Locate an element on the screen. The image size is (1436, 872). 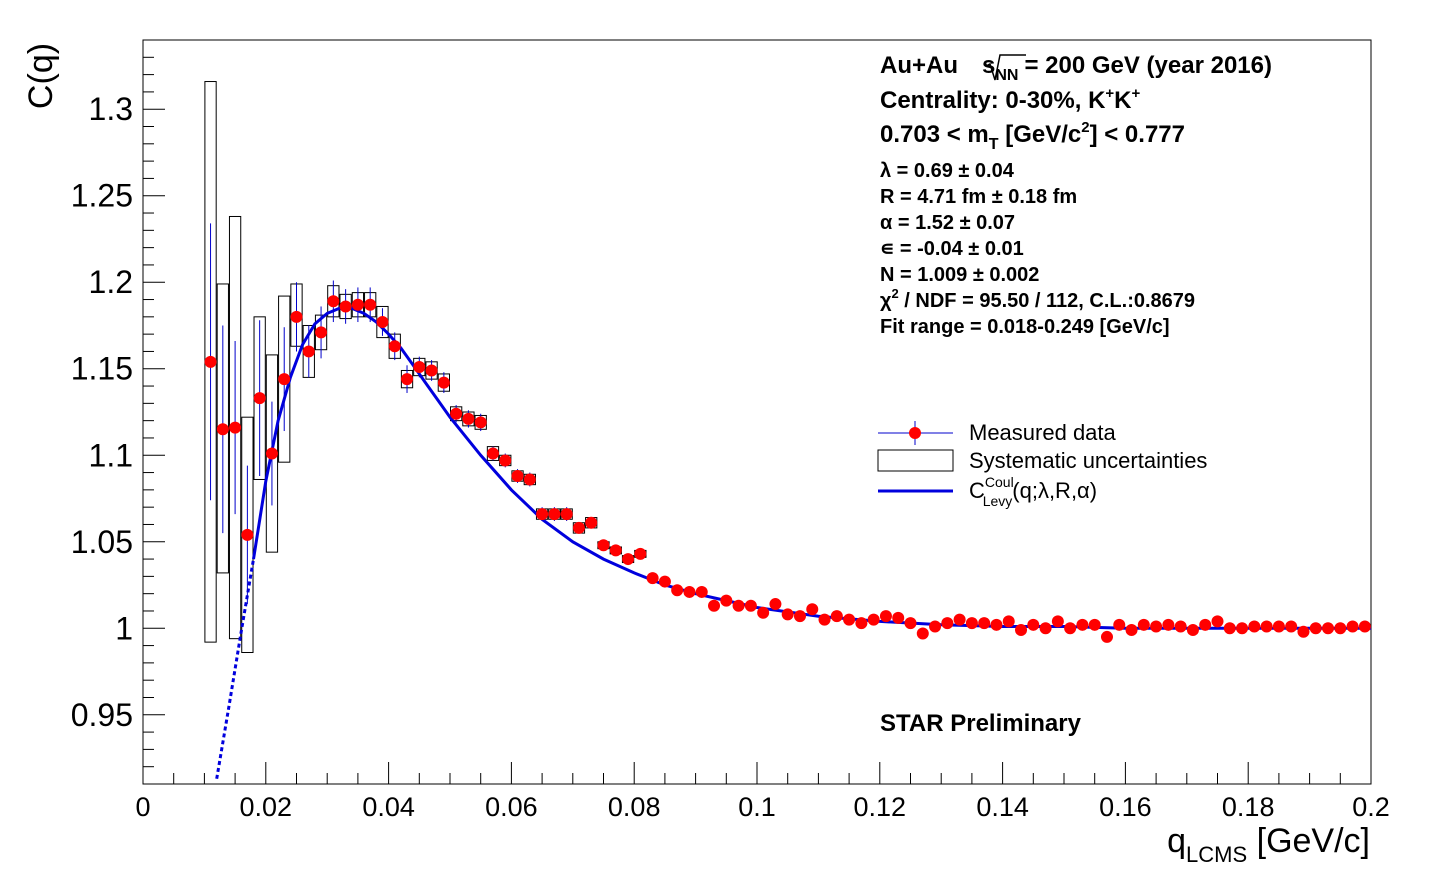
param-epsilon: ∊ = -0.04 ± 0.01 is located at coordinates (952, 249).